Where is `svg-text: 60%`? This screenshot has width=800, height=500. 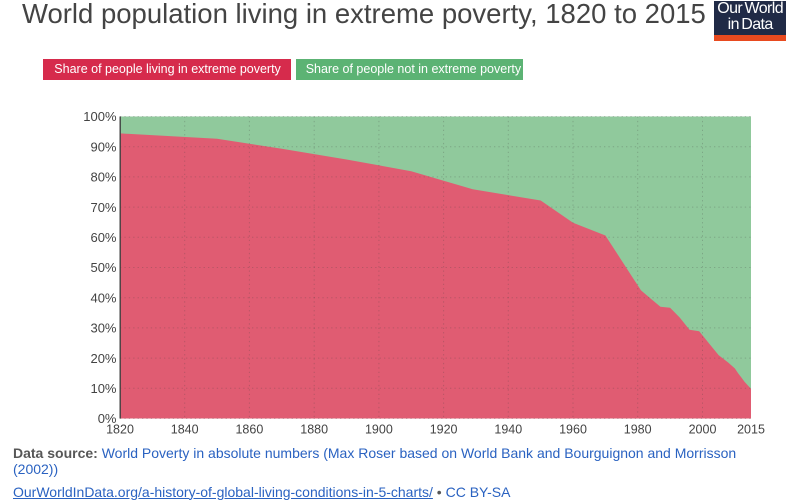 svg-text: 60% is located at coordinates (103, 237).